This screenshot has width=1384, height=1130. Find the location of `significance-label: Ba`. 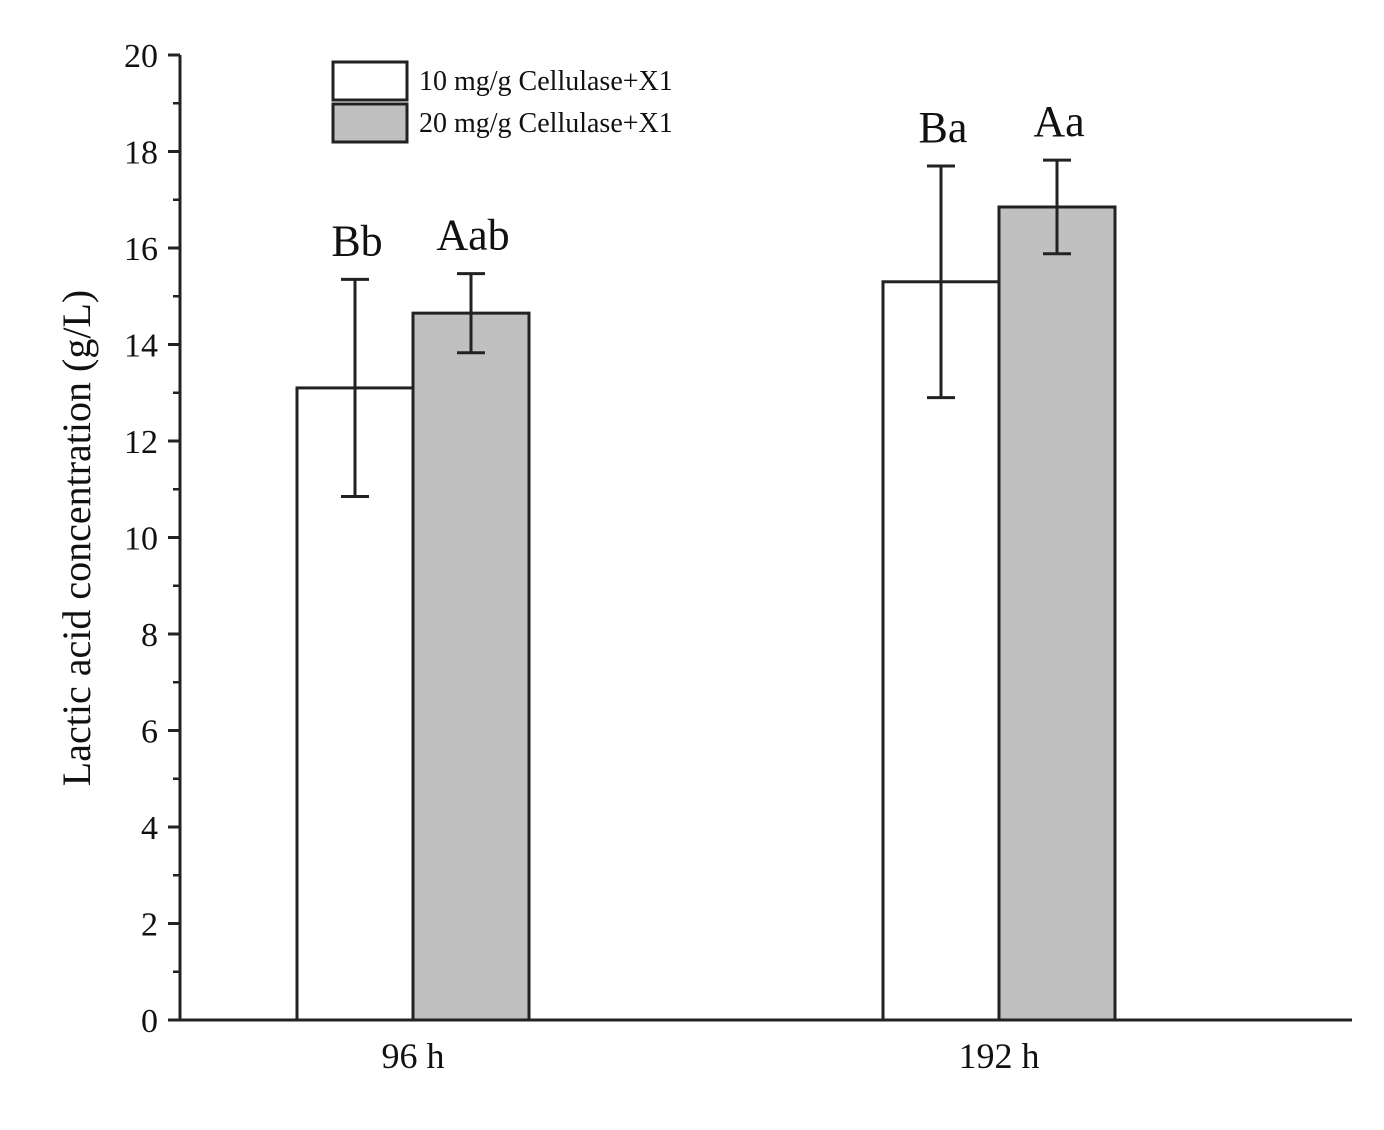

significance-label: Ba is located at coordinates (943, 127).